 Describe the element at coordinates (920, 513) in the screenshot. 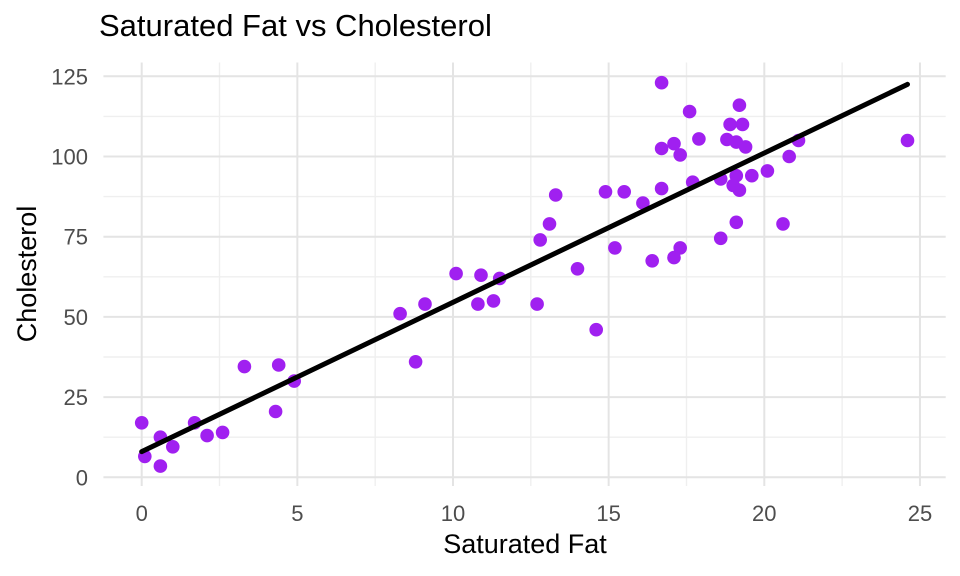

I see `x-tick-label: 25` at that location.